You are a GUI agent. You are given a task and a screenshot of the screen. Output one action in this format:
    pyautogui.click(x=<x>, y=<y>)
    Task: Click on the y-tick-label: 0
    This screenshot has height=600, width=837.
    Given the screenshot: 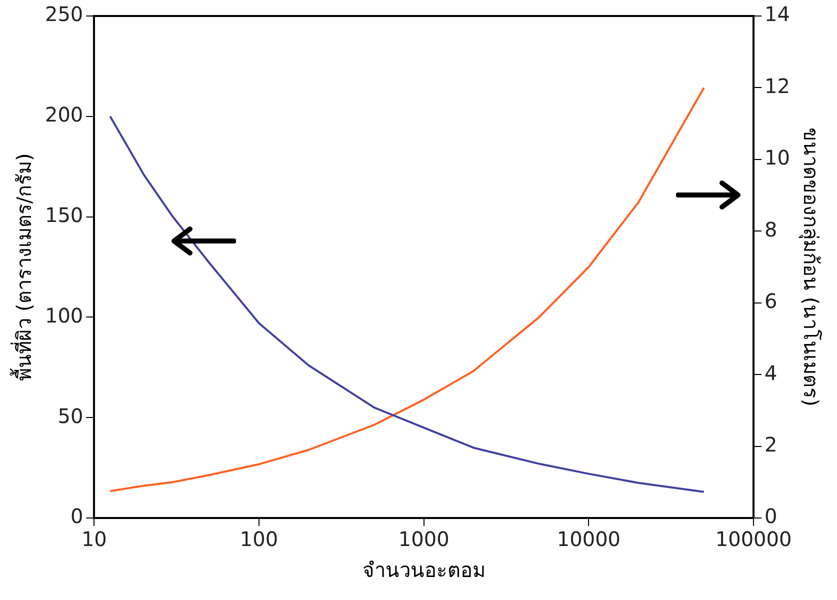 What is the action you would take?
    pyautogui.click(x=77, y=516)
    